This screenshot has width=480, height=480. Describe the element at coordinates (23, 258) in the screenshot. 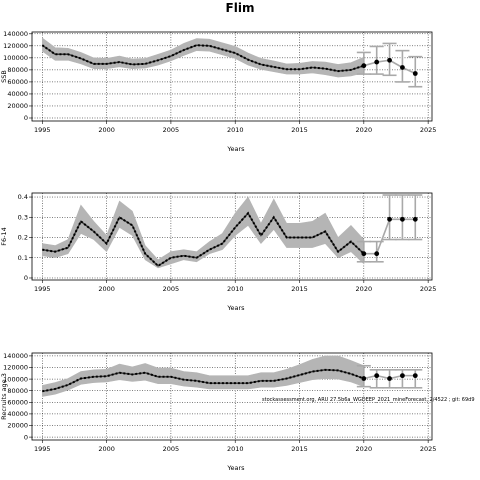

I see `y-tick-label: 0.1` at that location.